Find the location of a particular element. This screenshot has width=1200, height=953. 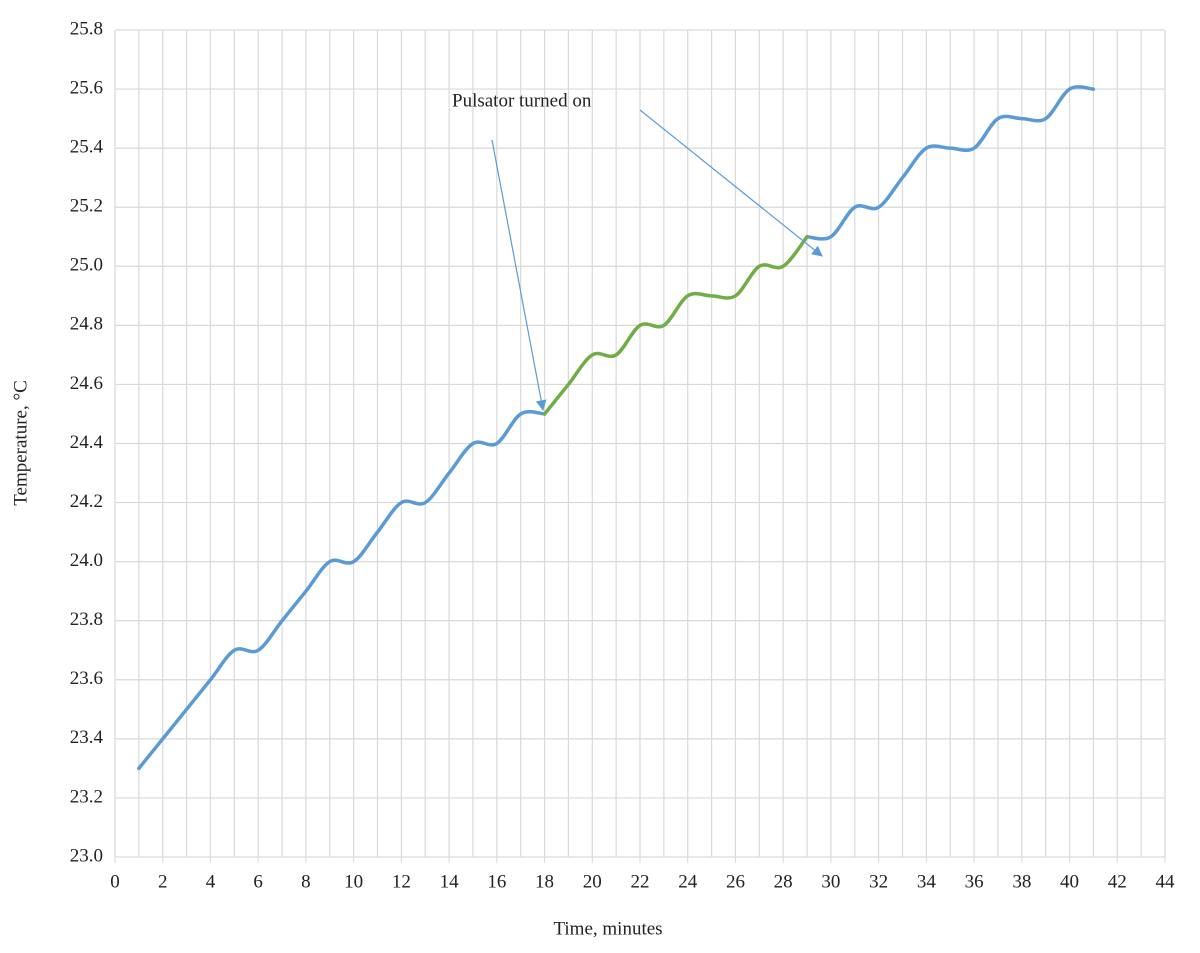

x-tick-label: 16 is located at coordinates (496, 881).